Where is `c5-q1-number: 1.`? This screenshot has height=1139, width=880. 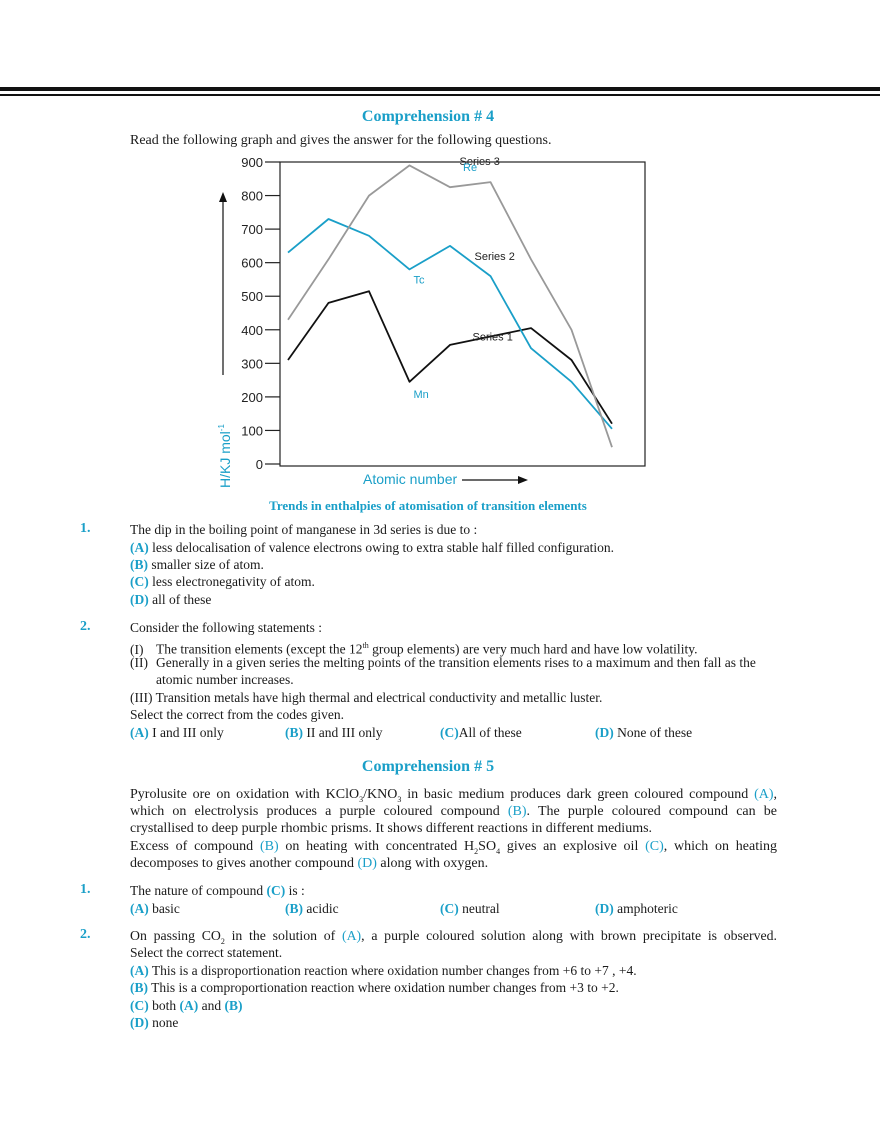 c5-q1-number: 1. is located at coordinates (85, 889).